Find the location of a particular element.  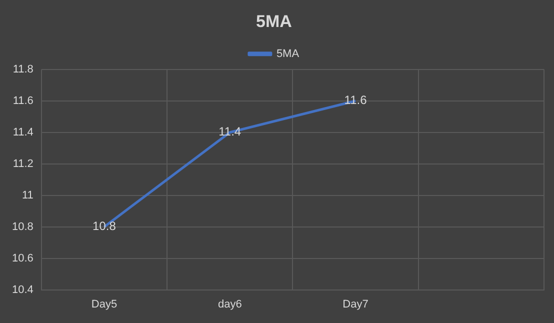

y-tick-label: 11.4 is located at coordinates (23, 132).